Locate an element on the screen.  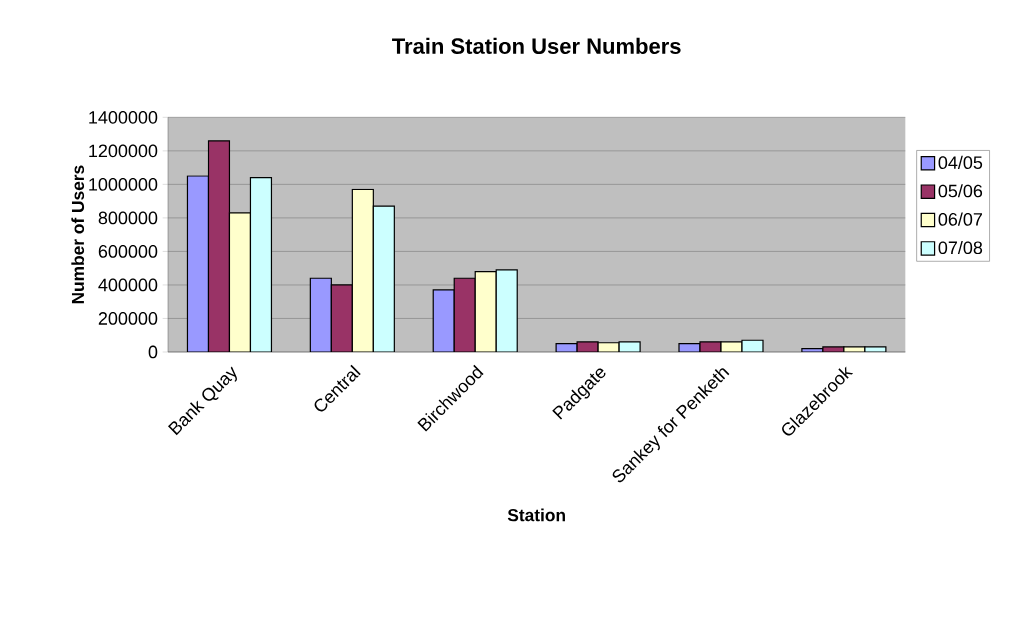
y-tick-label: 800000 is located at coordinates (128, 218).